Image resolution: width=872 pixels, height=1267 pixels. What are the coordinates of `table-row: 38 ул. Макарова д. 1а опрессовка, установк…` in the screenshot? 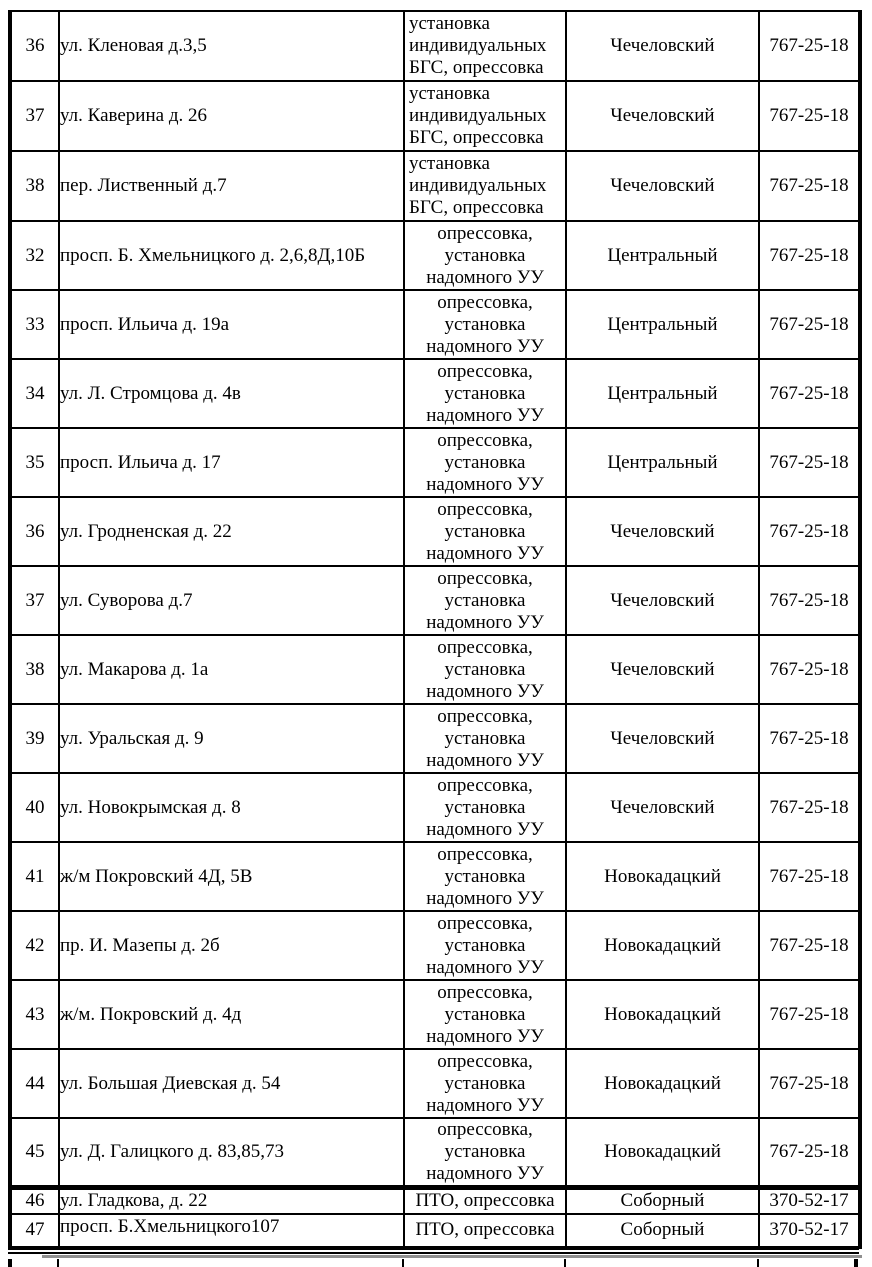 It's located at (435, 669).